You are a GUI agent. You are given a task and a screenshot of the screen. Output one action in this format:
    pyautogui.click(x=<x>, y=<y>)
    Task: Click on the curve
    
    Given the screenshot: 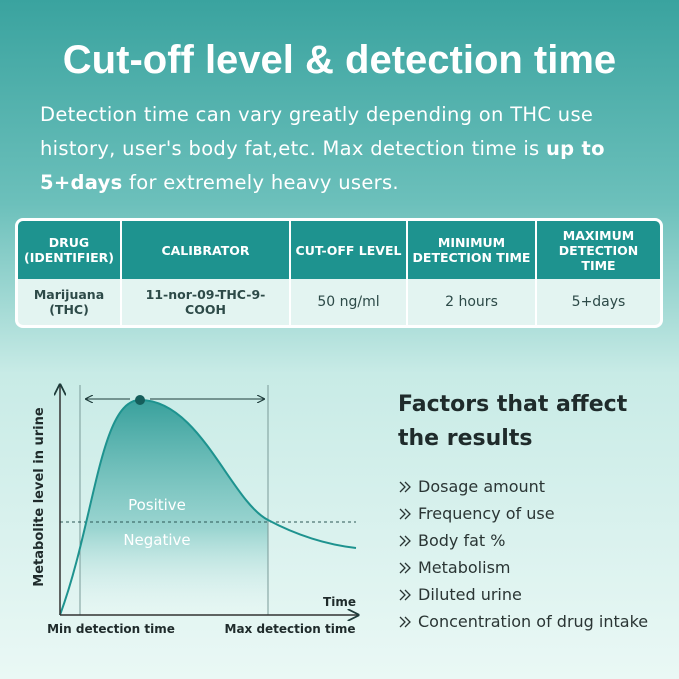 What is the action you would take?
    pyautogui.click(x=208, y=507)
    